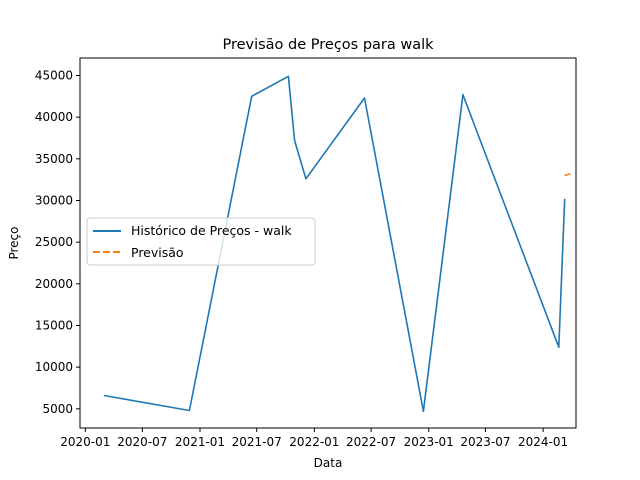 This screenshot has height=480, width=640. Describe the element at coordinates (54, 117) in the screenshot. I see `y-tick-label: 40000` at that location.